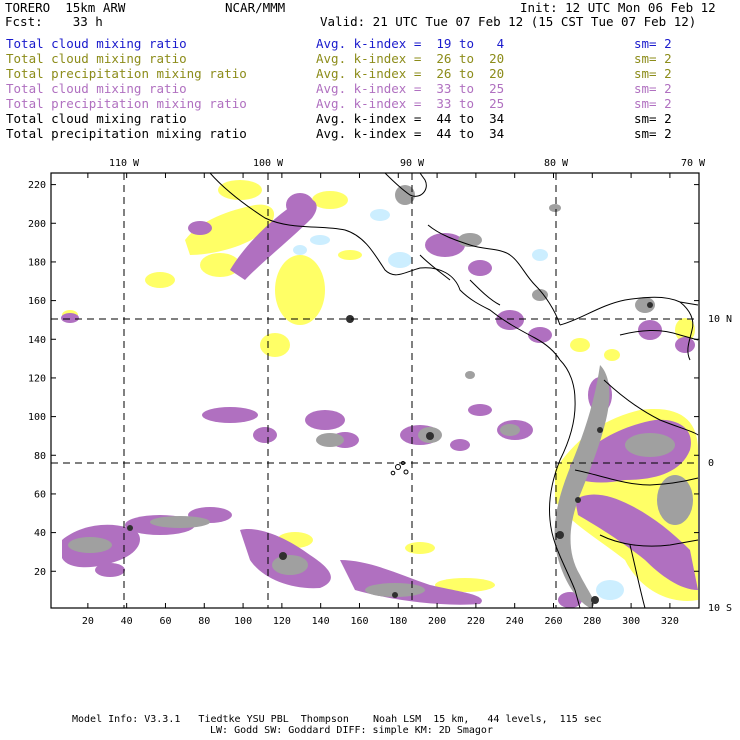 The height and width of the screenshot is (740, 740). Describe the element at coordinates (553, 621) in the screenshot. I see `x-tick-label: 260` at that location.